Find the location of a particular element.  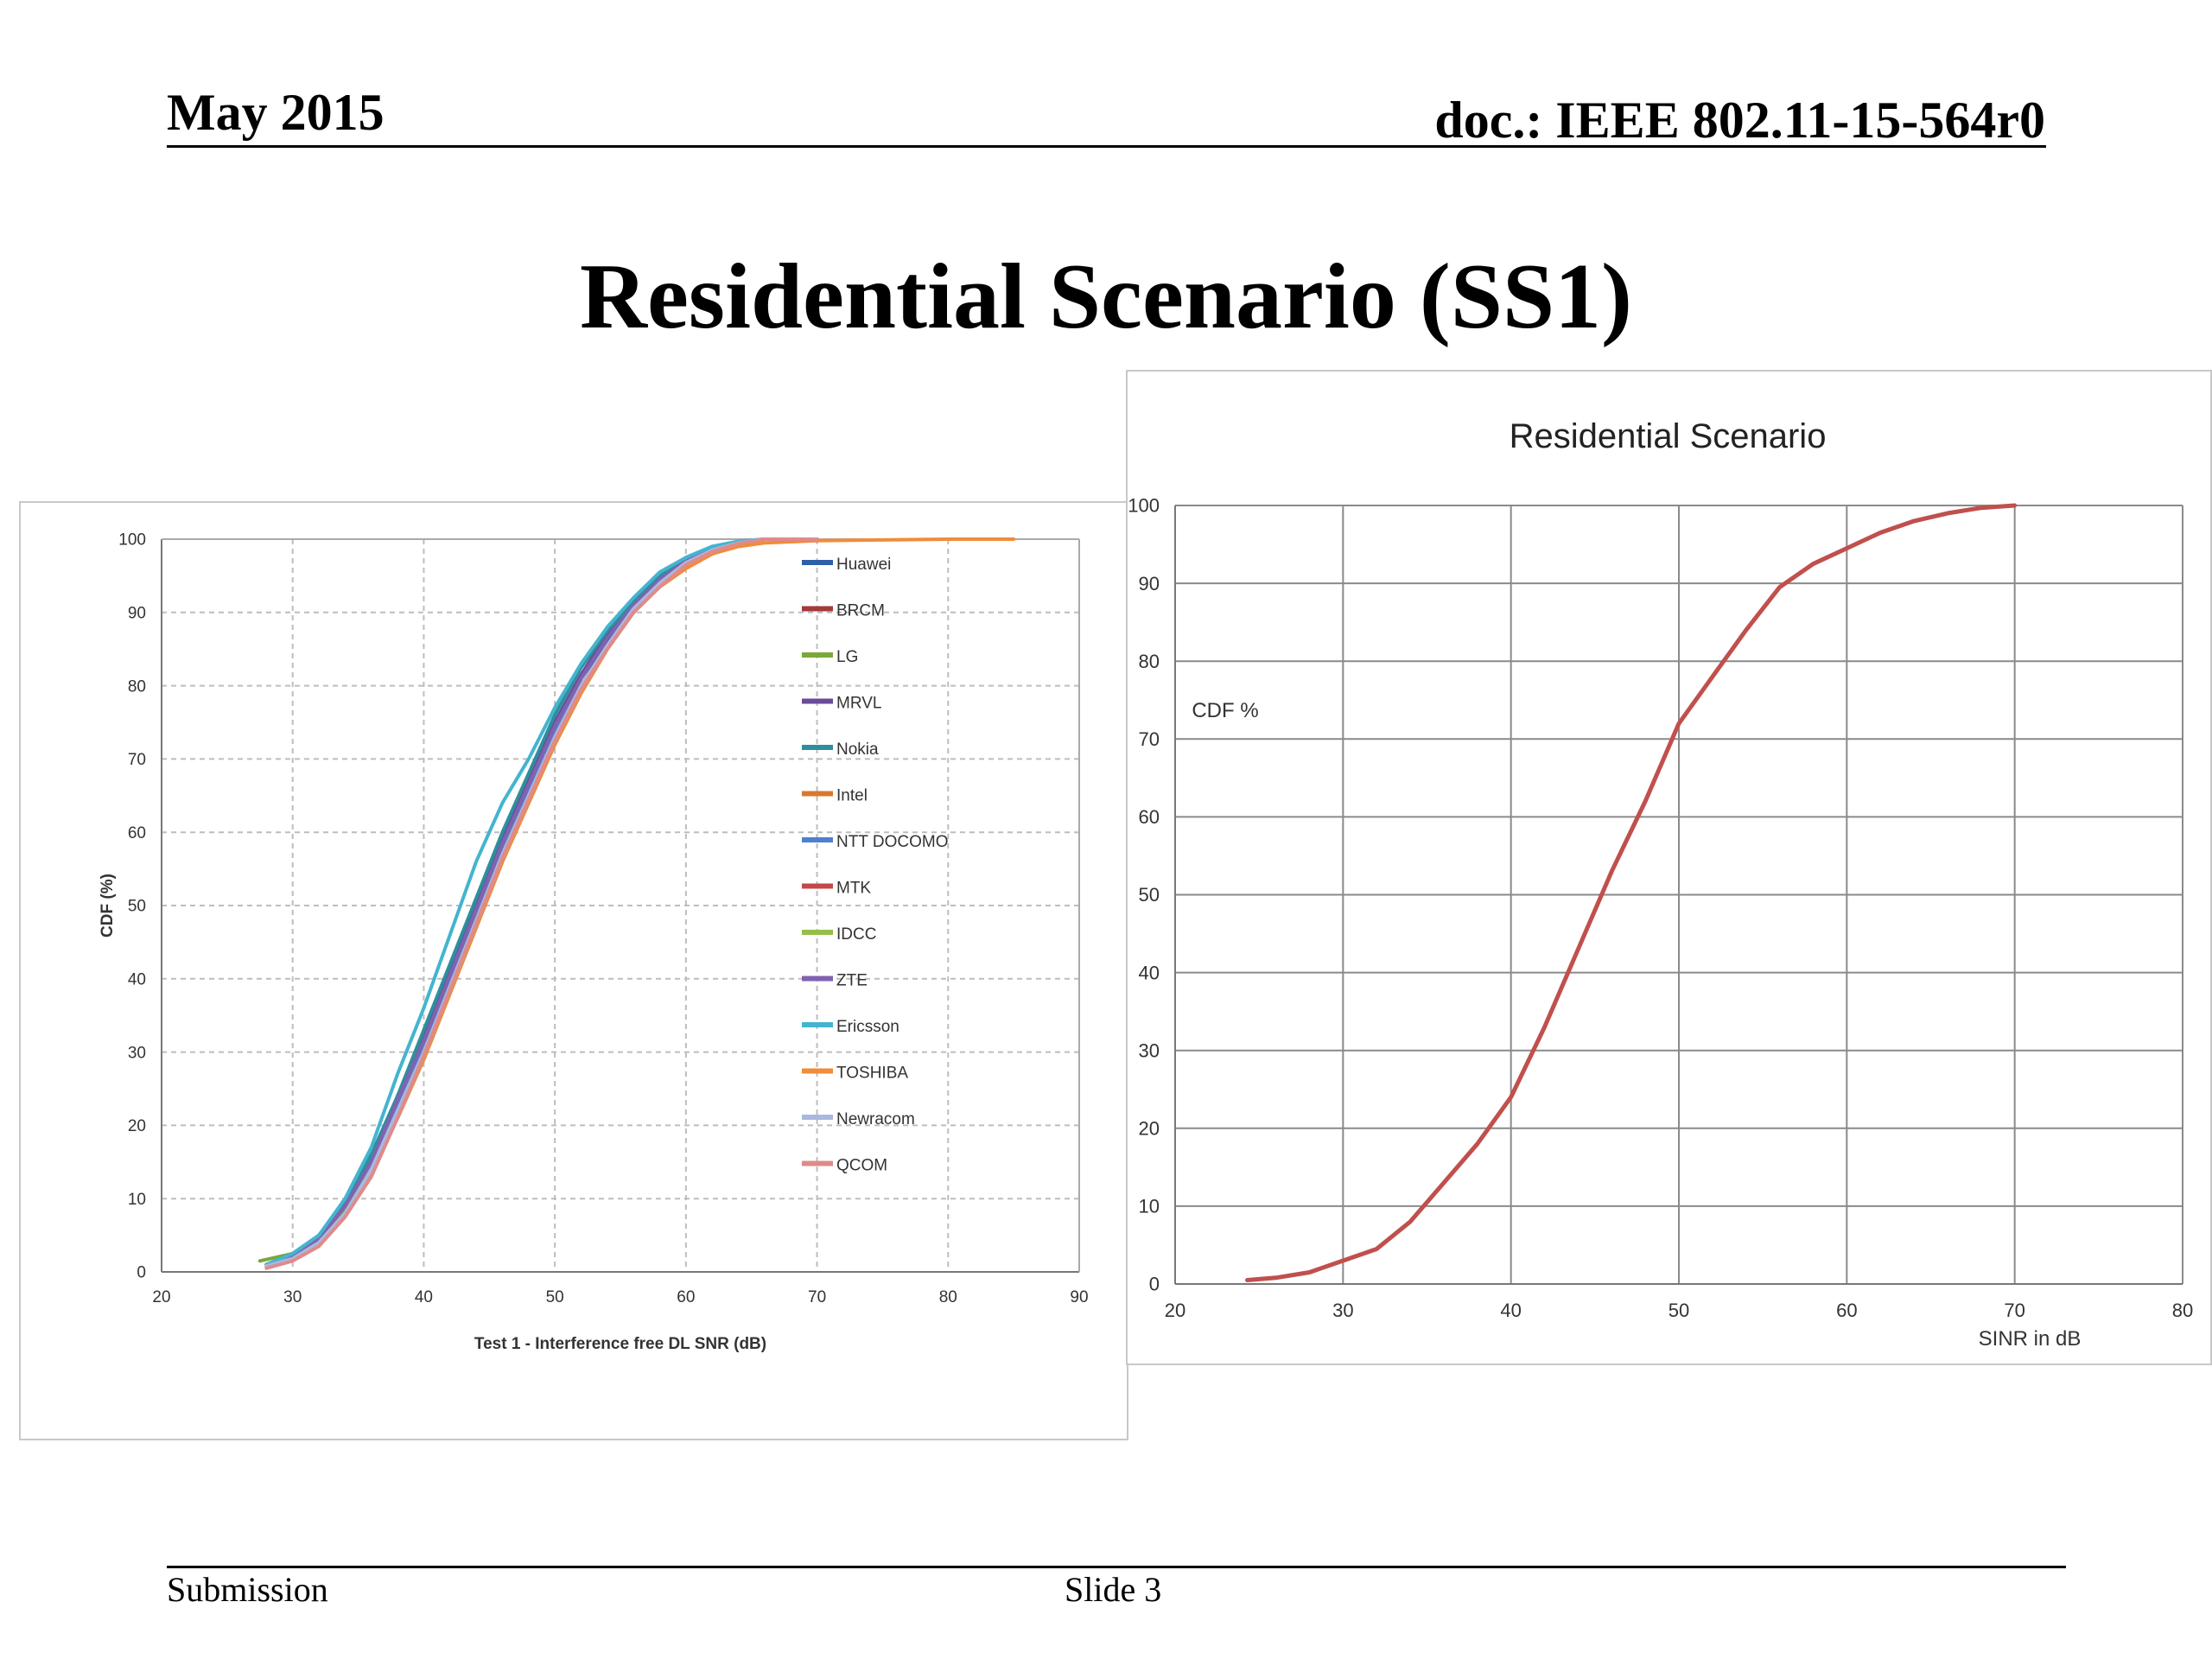

legend-label: Nokia is located at coordinates (857, 750).